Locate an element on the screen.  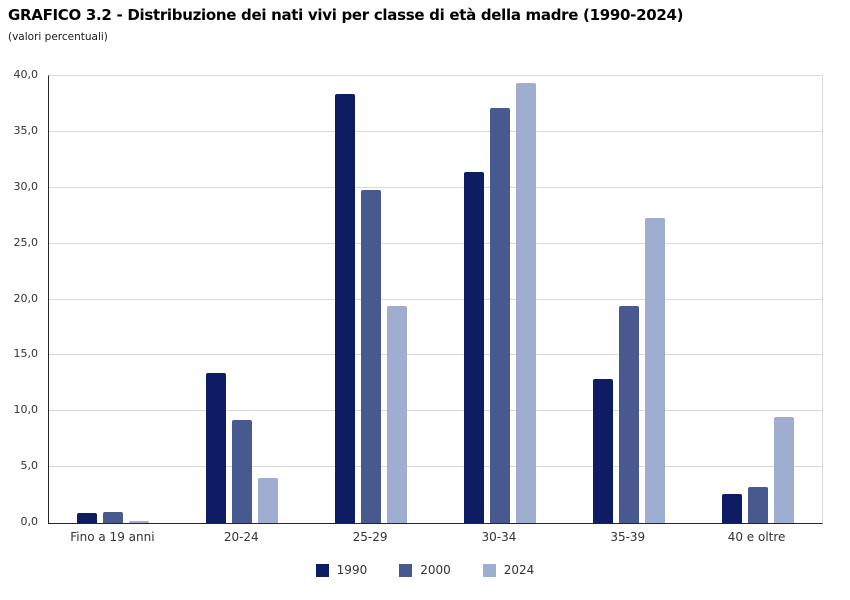
y-tick-label: 15,0 is located at coordinates (26, 354).